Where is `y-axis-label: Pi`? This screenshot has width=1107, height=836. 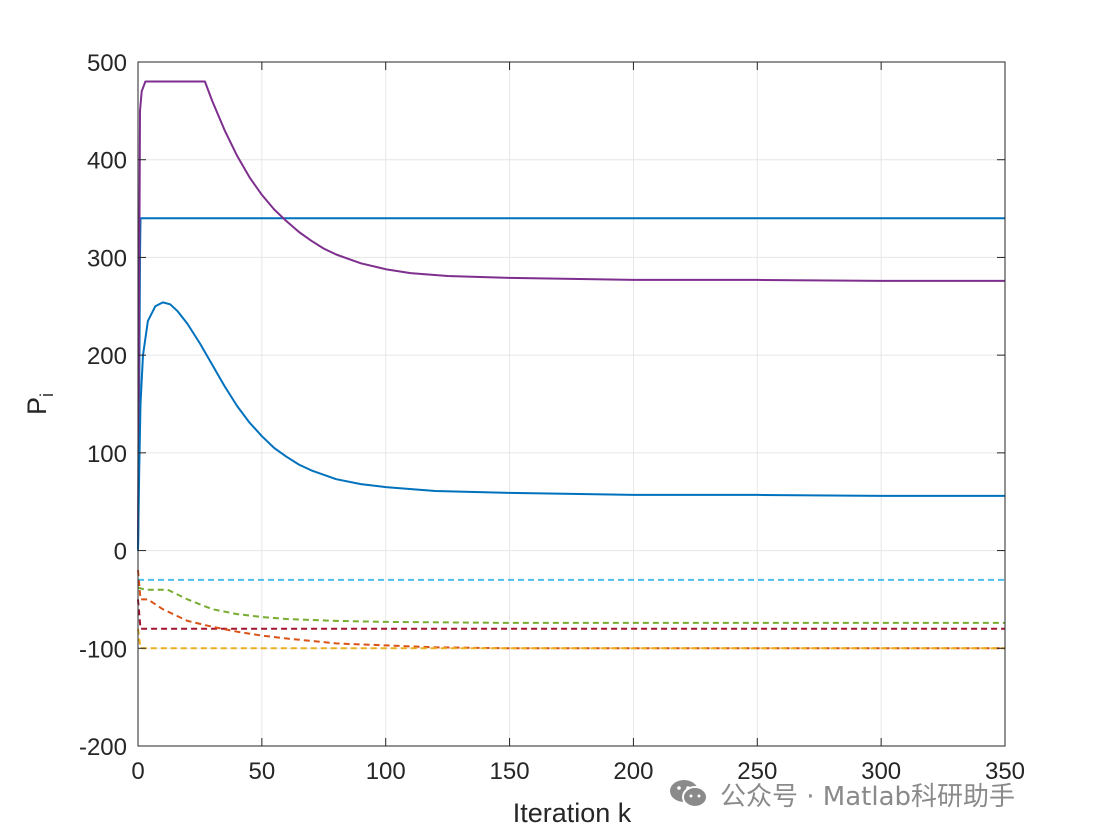
y-axis-label: Pi is located at coordinates (39, 404).